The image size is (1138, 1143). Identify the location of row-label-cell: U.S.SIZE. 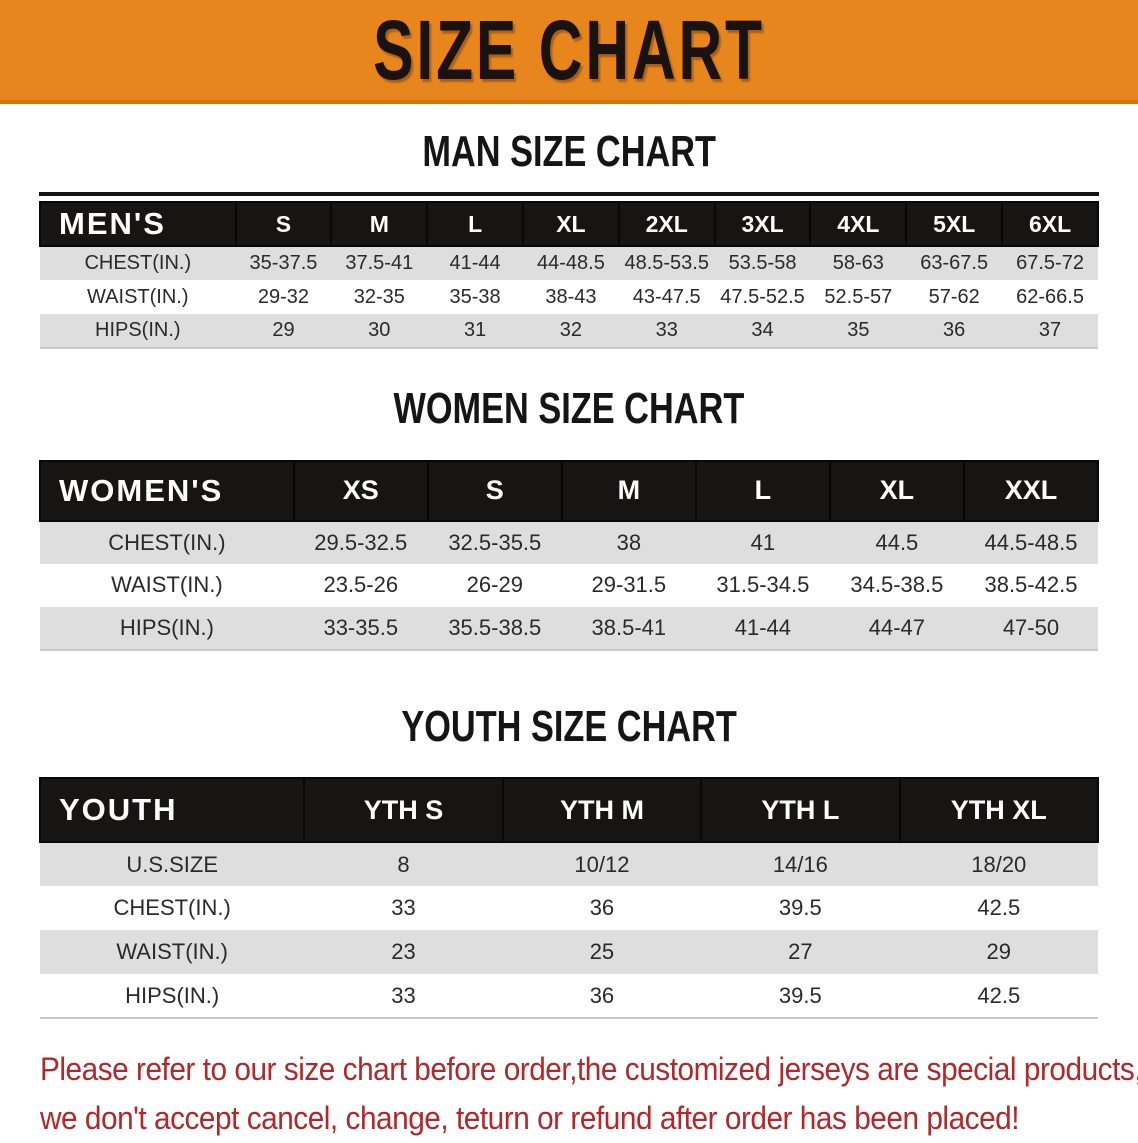
(172, 864).